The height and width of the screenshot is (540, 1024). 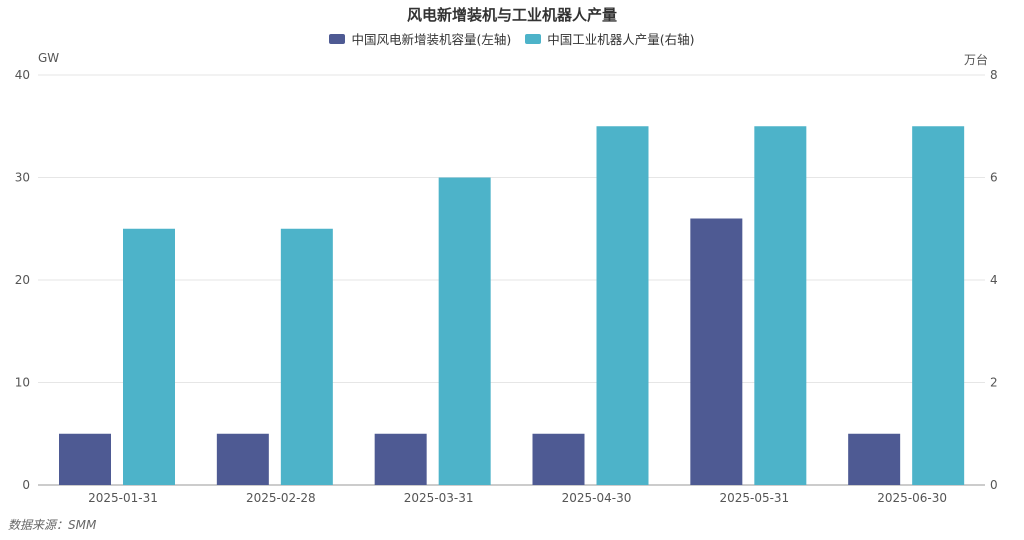 I want to click on right-tick-label: 2, so click(x=994, y=383).